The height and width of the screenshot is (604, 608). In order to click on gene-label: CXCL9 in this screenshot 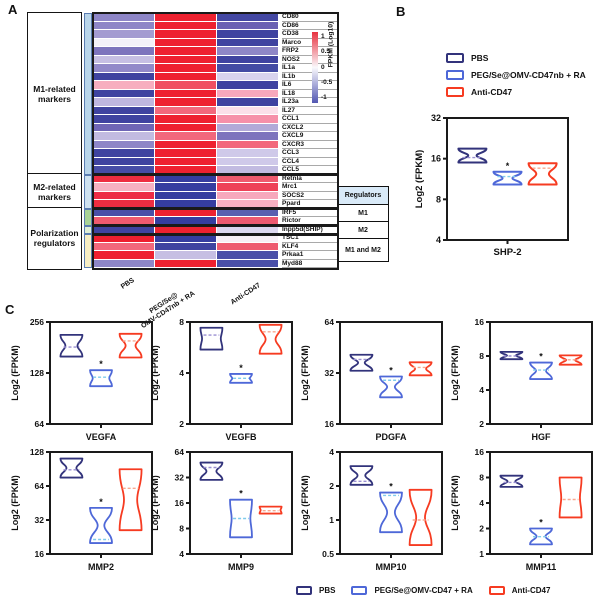, I will do `click(309, 136)`.